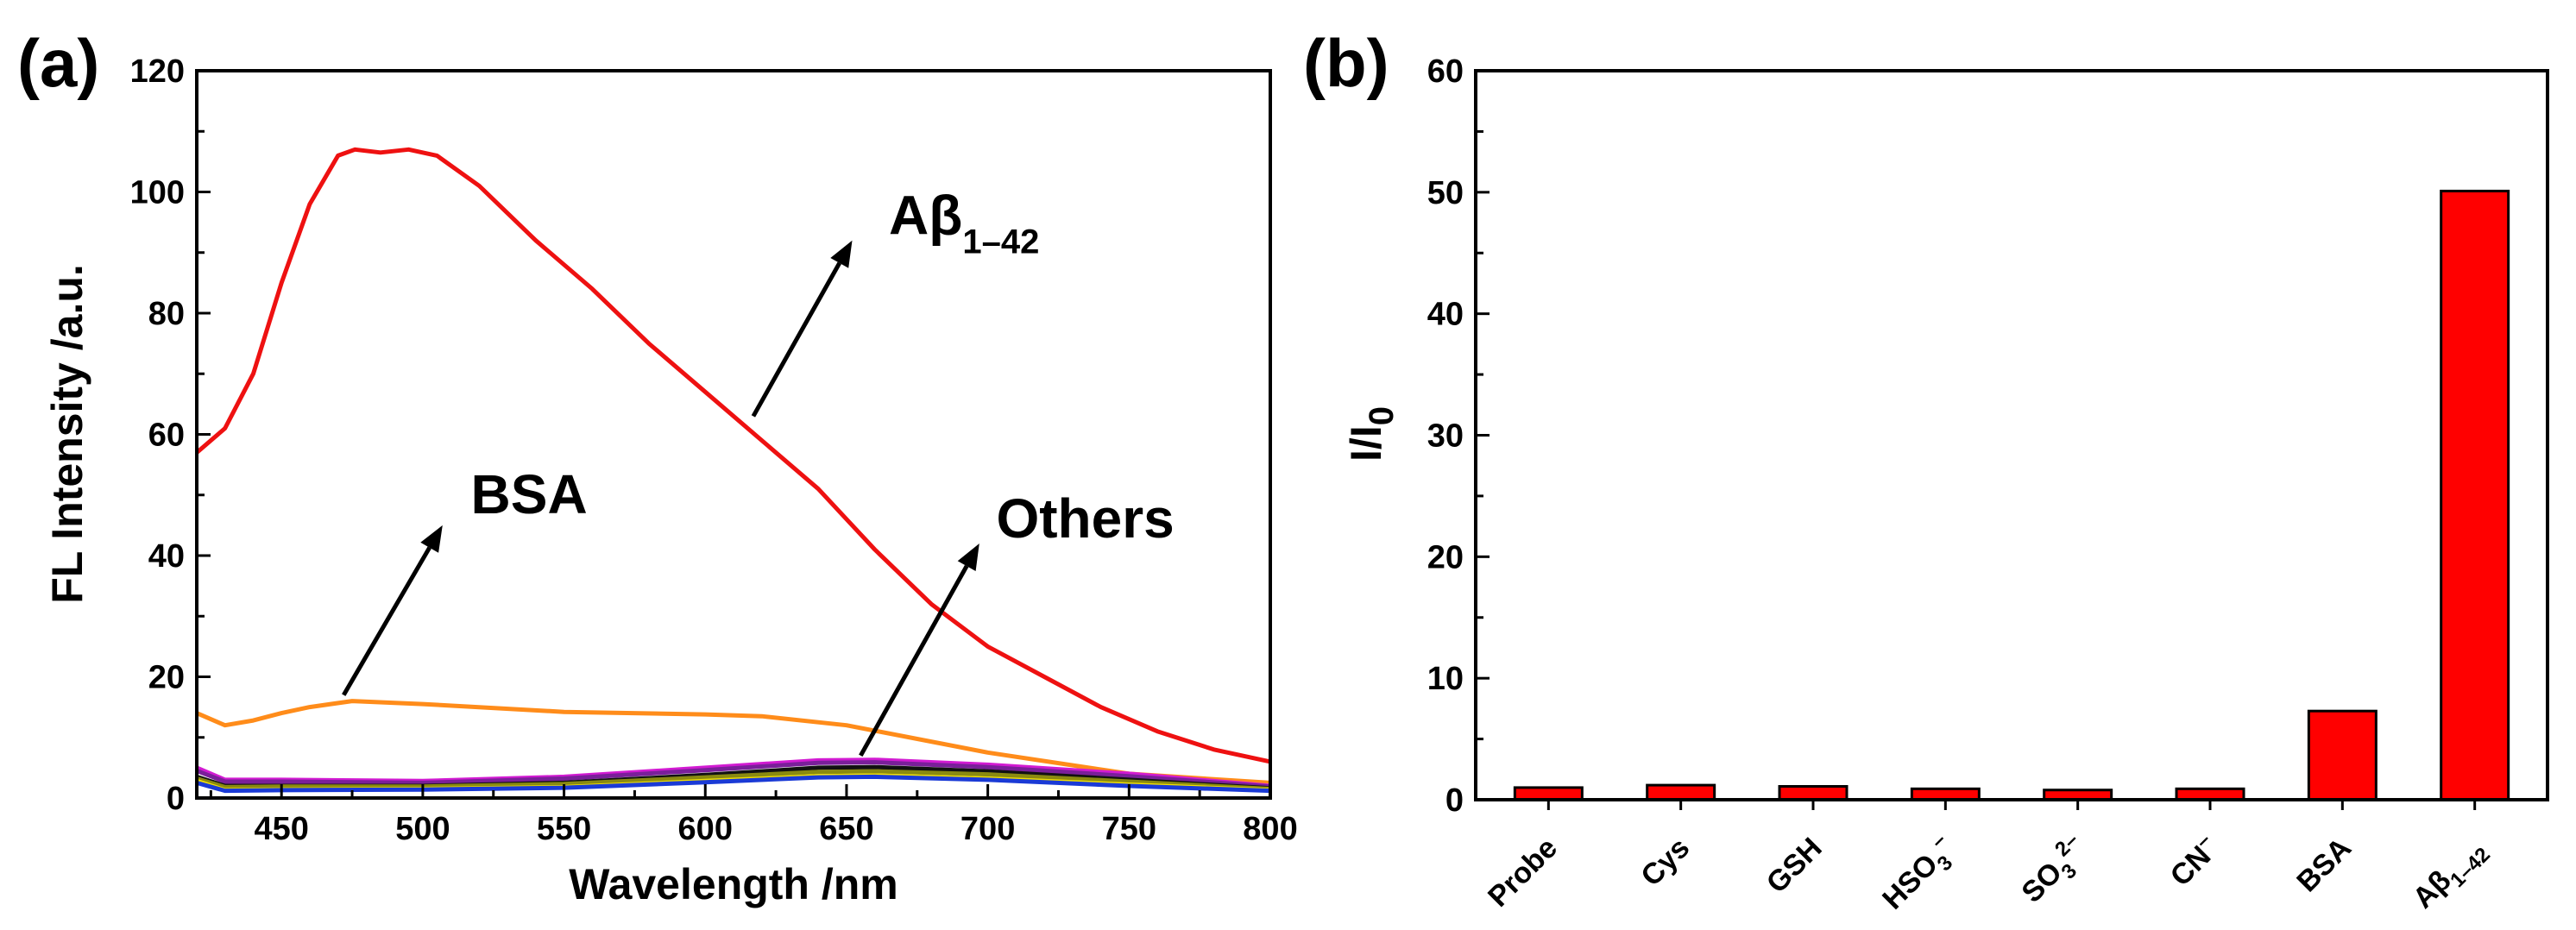  I want to click on chart-b-ytick-label: 50, so click(1446, 193).